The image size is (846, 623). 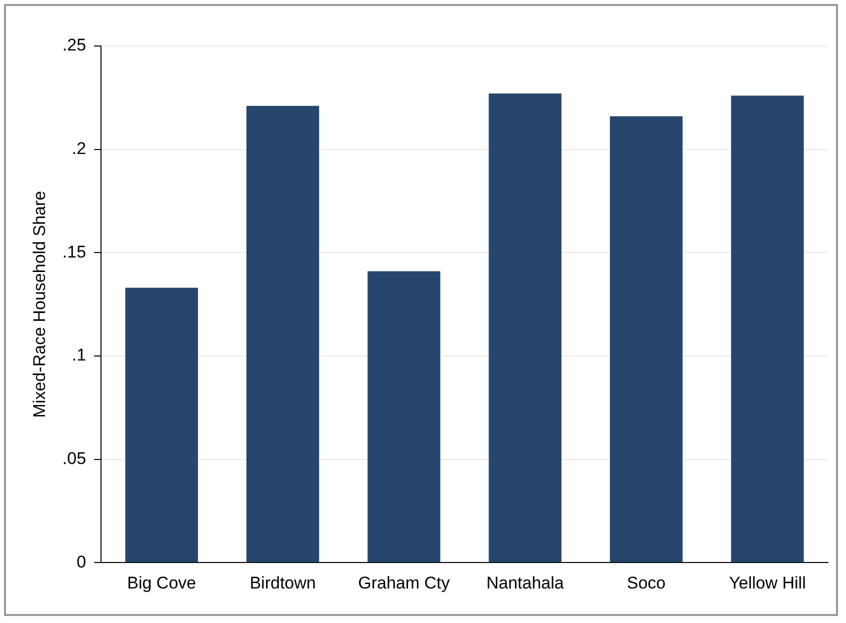 I want to click on x-tick-label: Nantahala, so click(x=525, y=582).